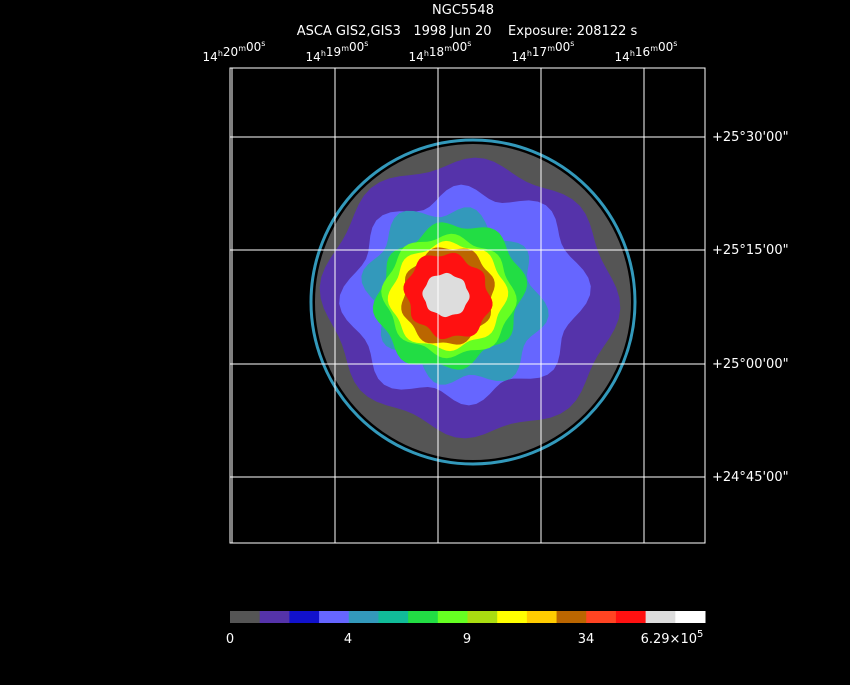 Image resolution: width=850 pixels, height=685 pixels. Describe the element at coordinates (669, 639) in the screenshot. I see `mantissa: 6.29×10` at that location.